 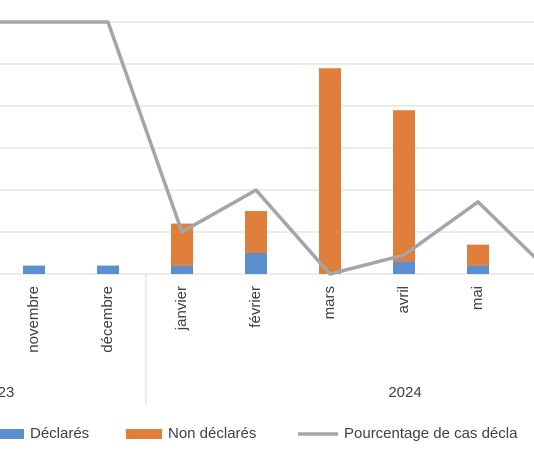 I want to click on legend-label: Pourcentage de cas décla, so click(x=431, y=433).